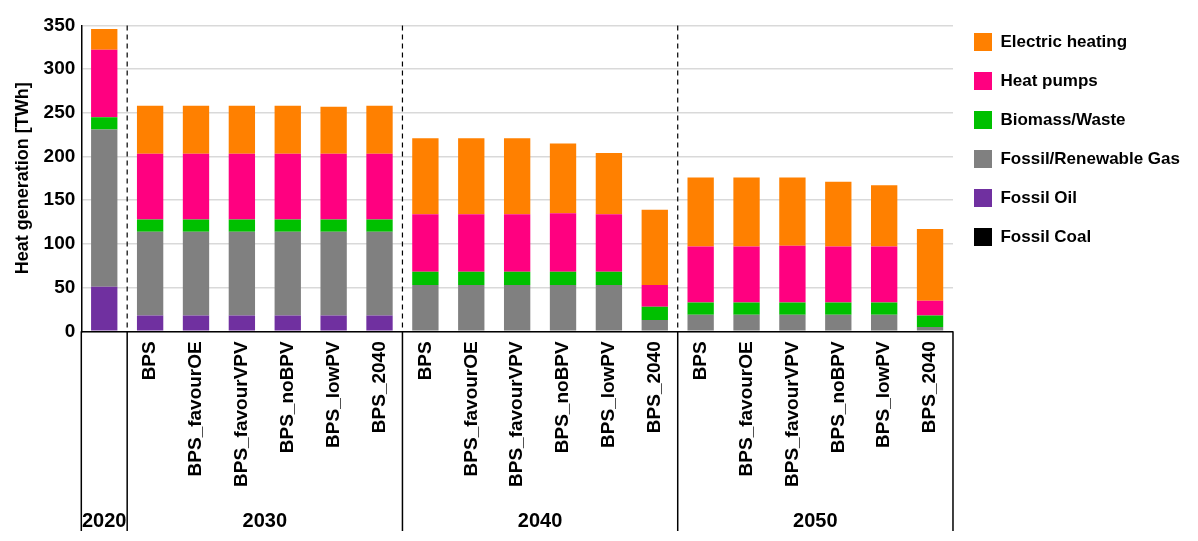 The height and width of the screenshot is (541, 1198). Describe the element at coordinates (1063, 119) in the screenshot. I see `legend-label: Biomass/Waste` at that location.